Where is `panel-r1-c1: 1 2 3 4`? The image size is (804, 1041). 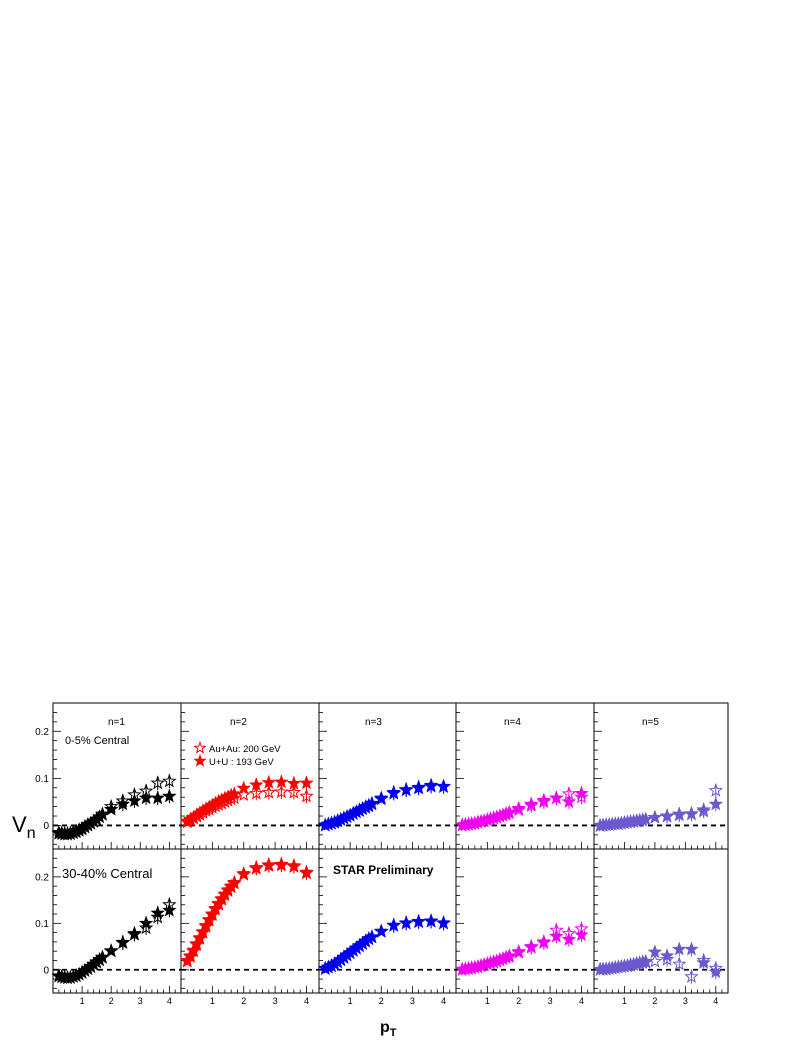
panel-r1-c1: 1 2 3 4 is located at coordinates (250, 927).